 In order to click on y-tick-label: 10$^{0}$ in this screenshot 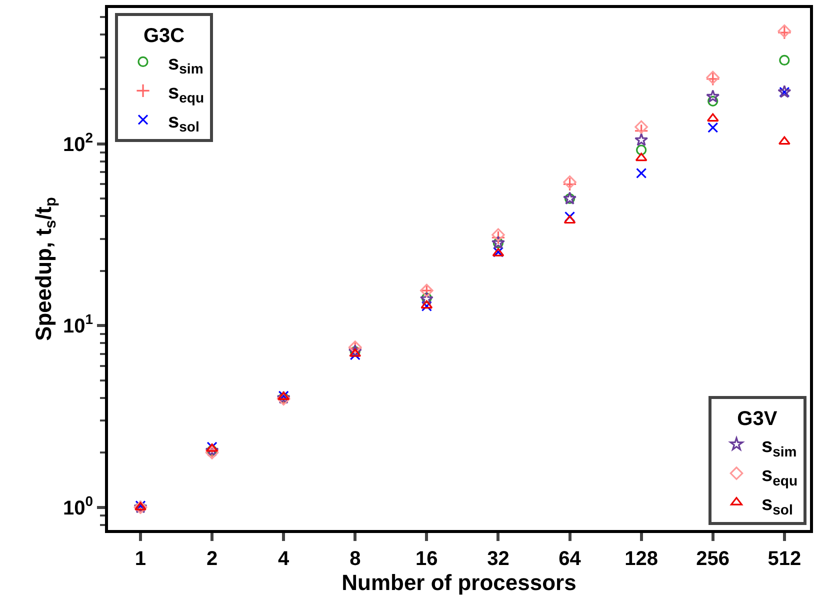, I will do `click(78, 506)`.